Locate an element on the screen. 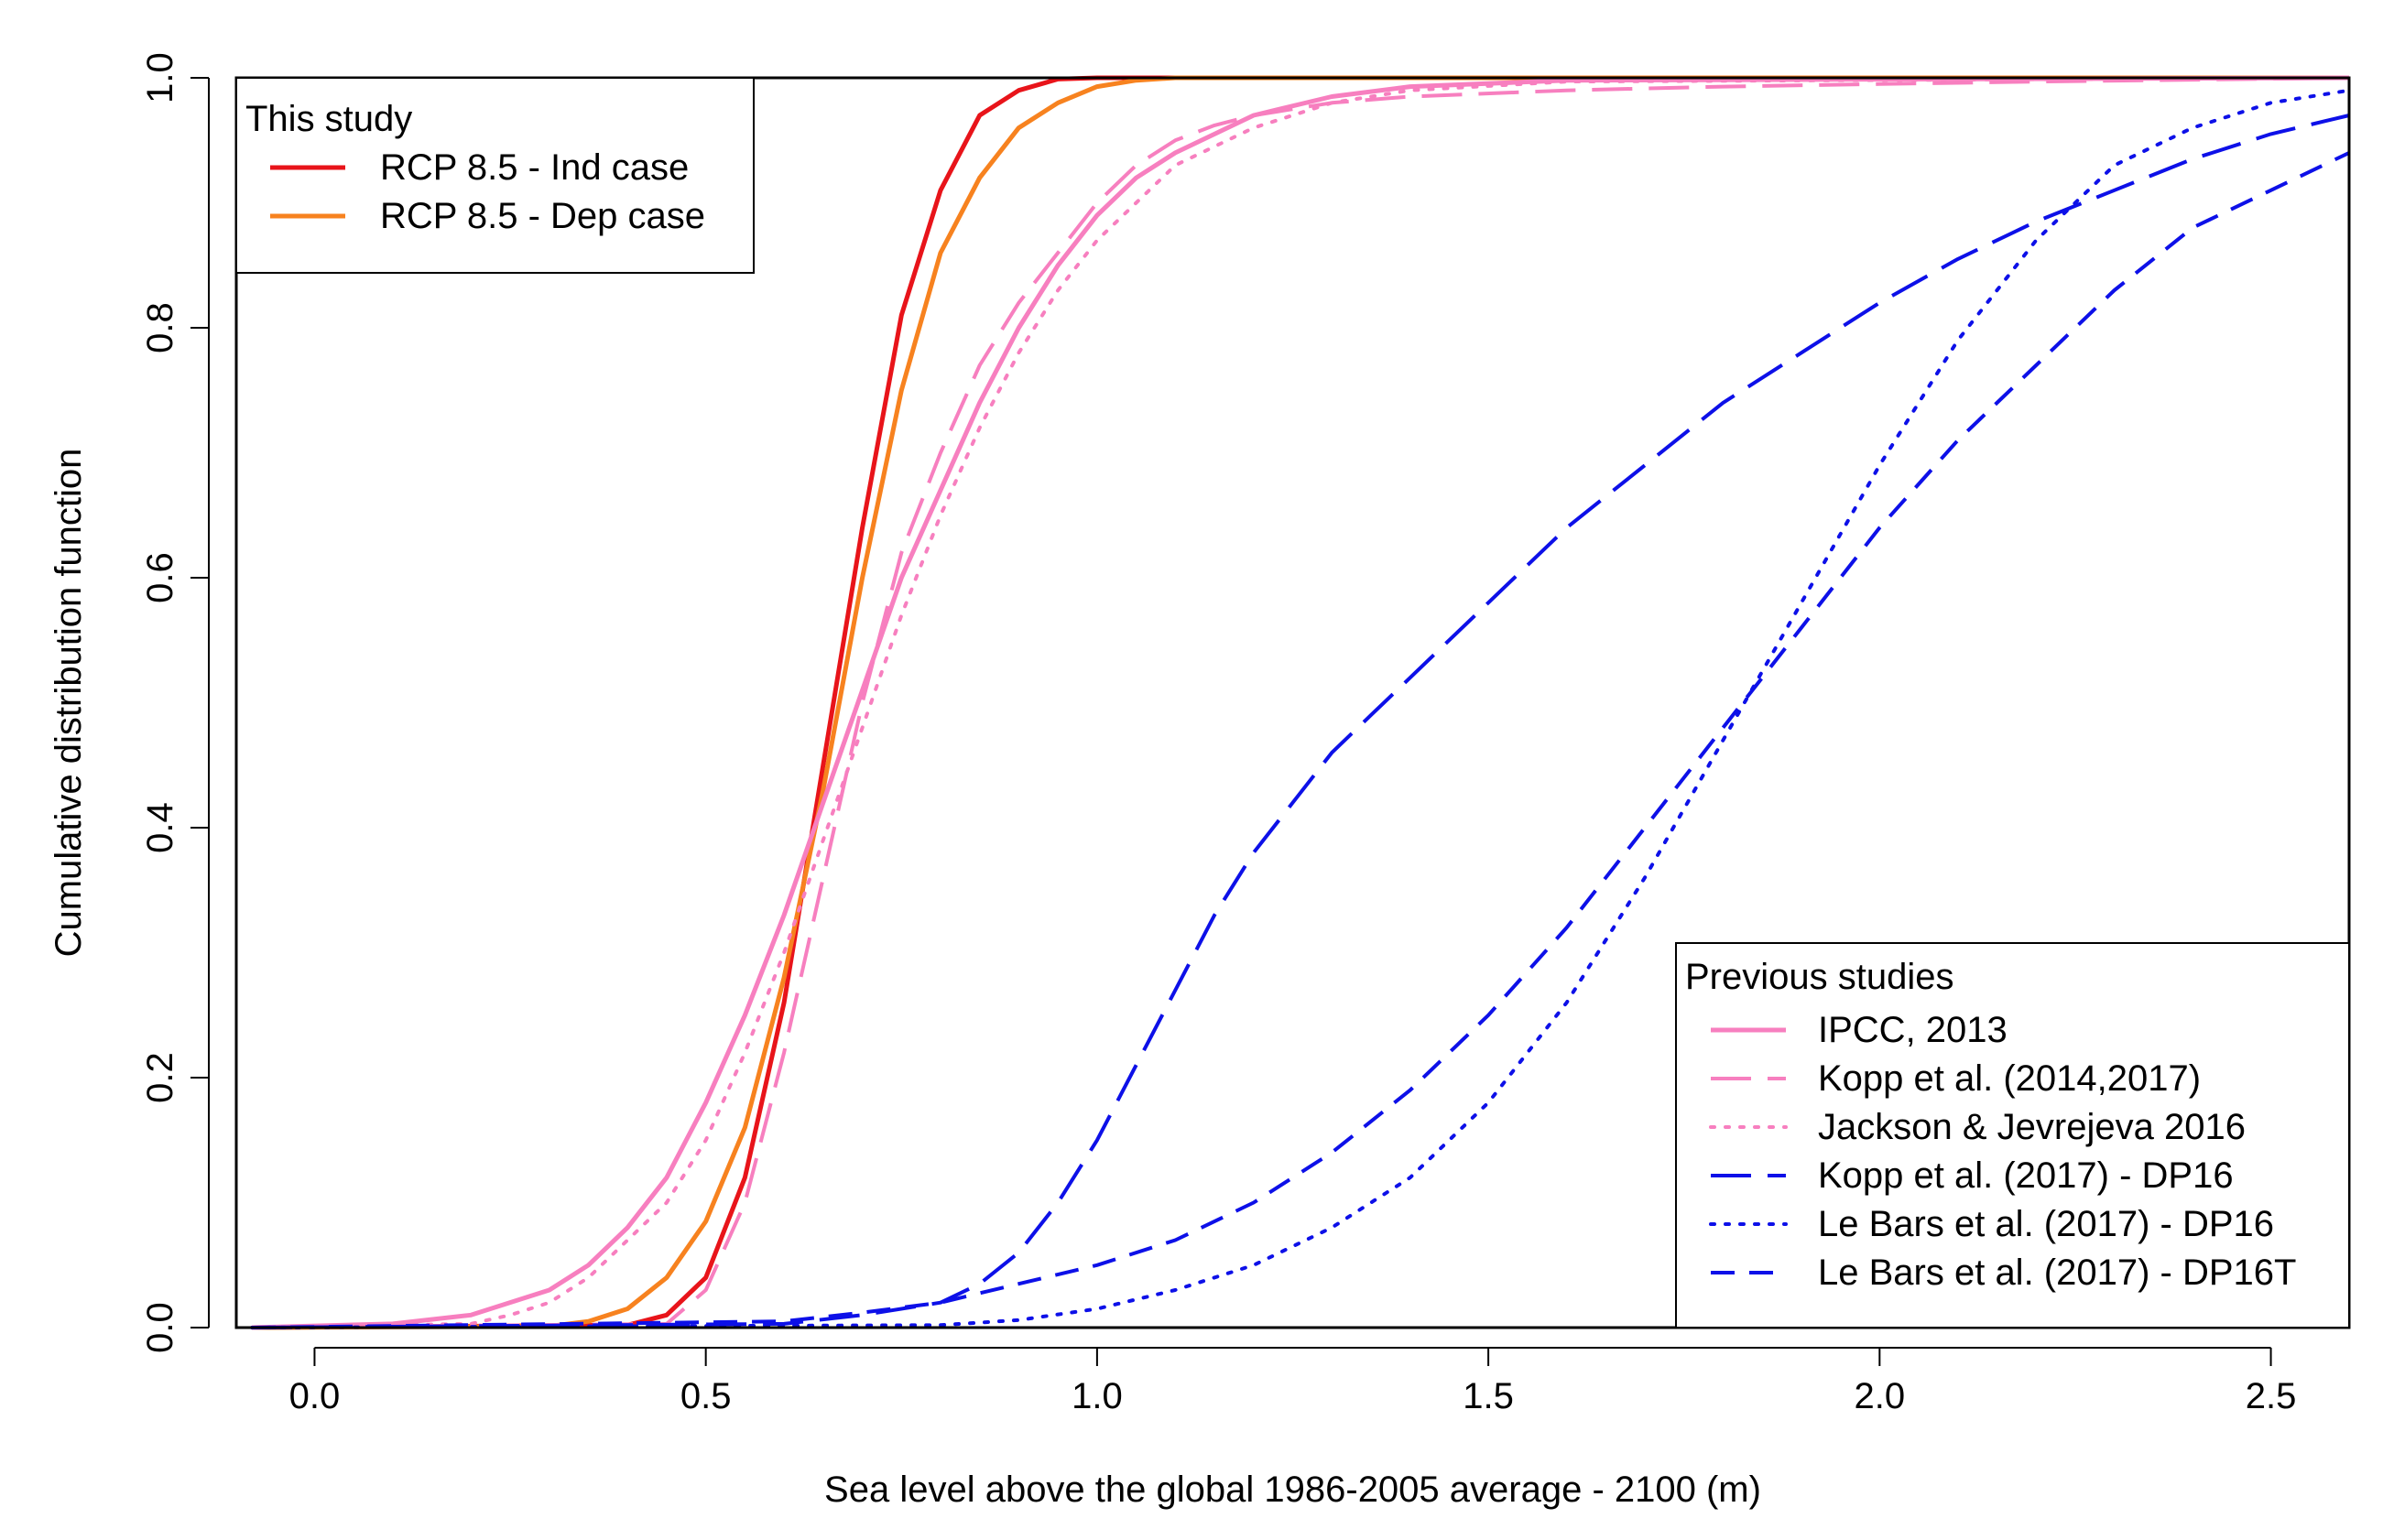 Image resolution: width=2383 pixels, height=1540 pixels. legend-label-kopp-et-al-2017-dp16: Kopp et al. (2017) - DP16 is located at coordinates (2026, 1175).